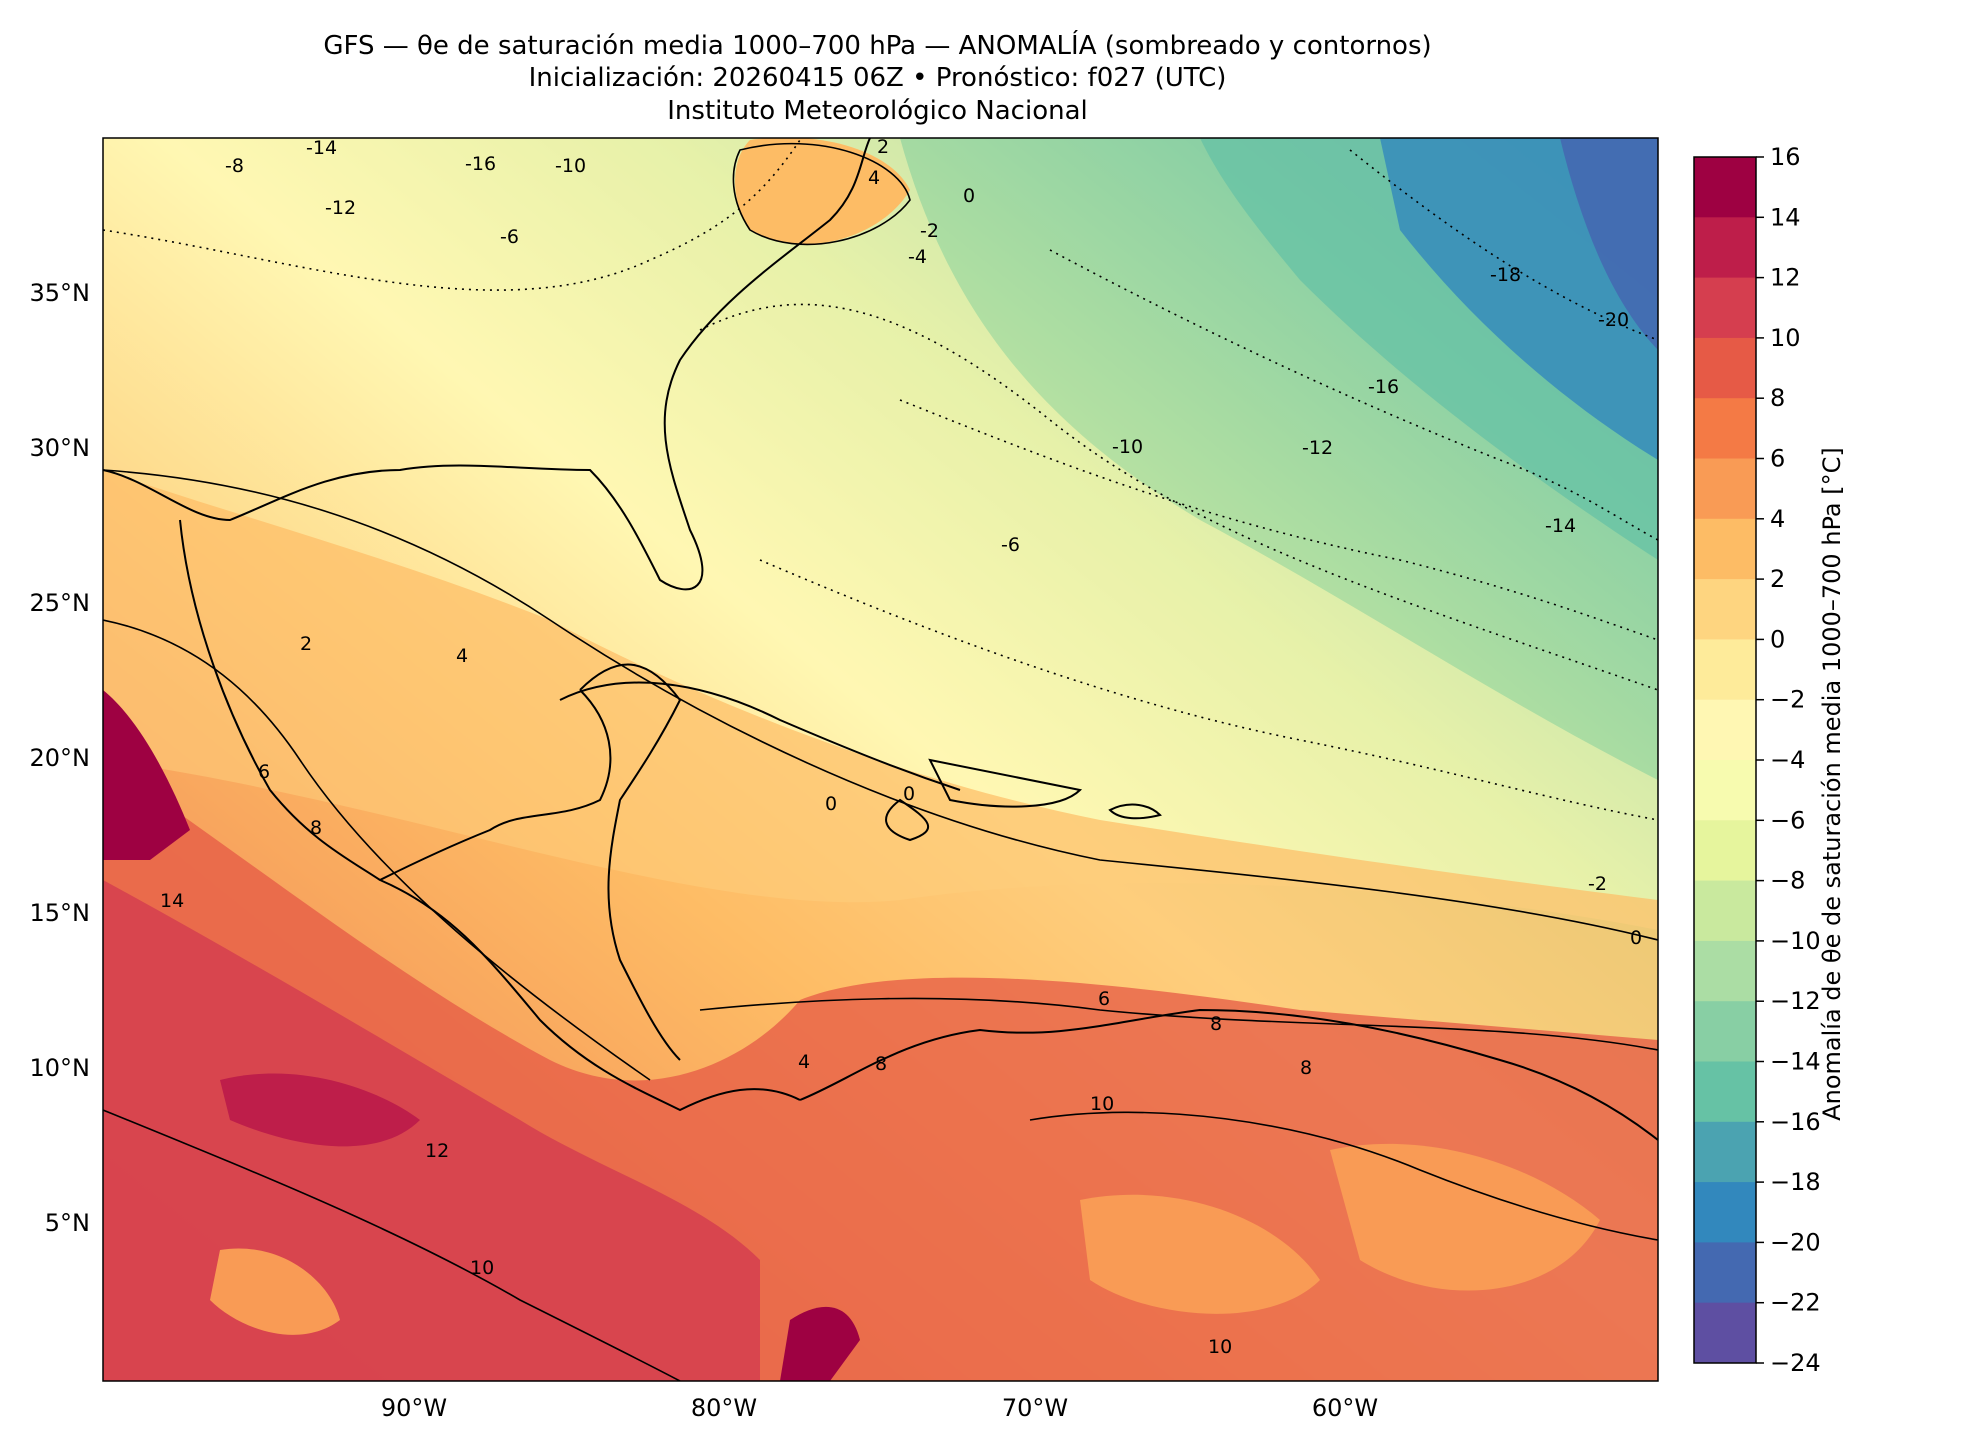 The height and width of the screenshot is (1440, 1980). Describe the element at coordinates (1345, 1408) in the screenshot. I see `lon-label: 60°W` at that location.